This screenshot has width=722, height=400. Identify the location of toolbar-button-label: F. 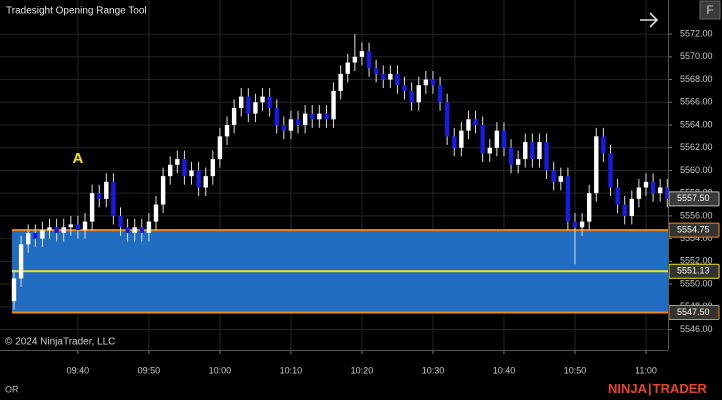
(709, 10).